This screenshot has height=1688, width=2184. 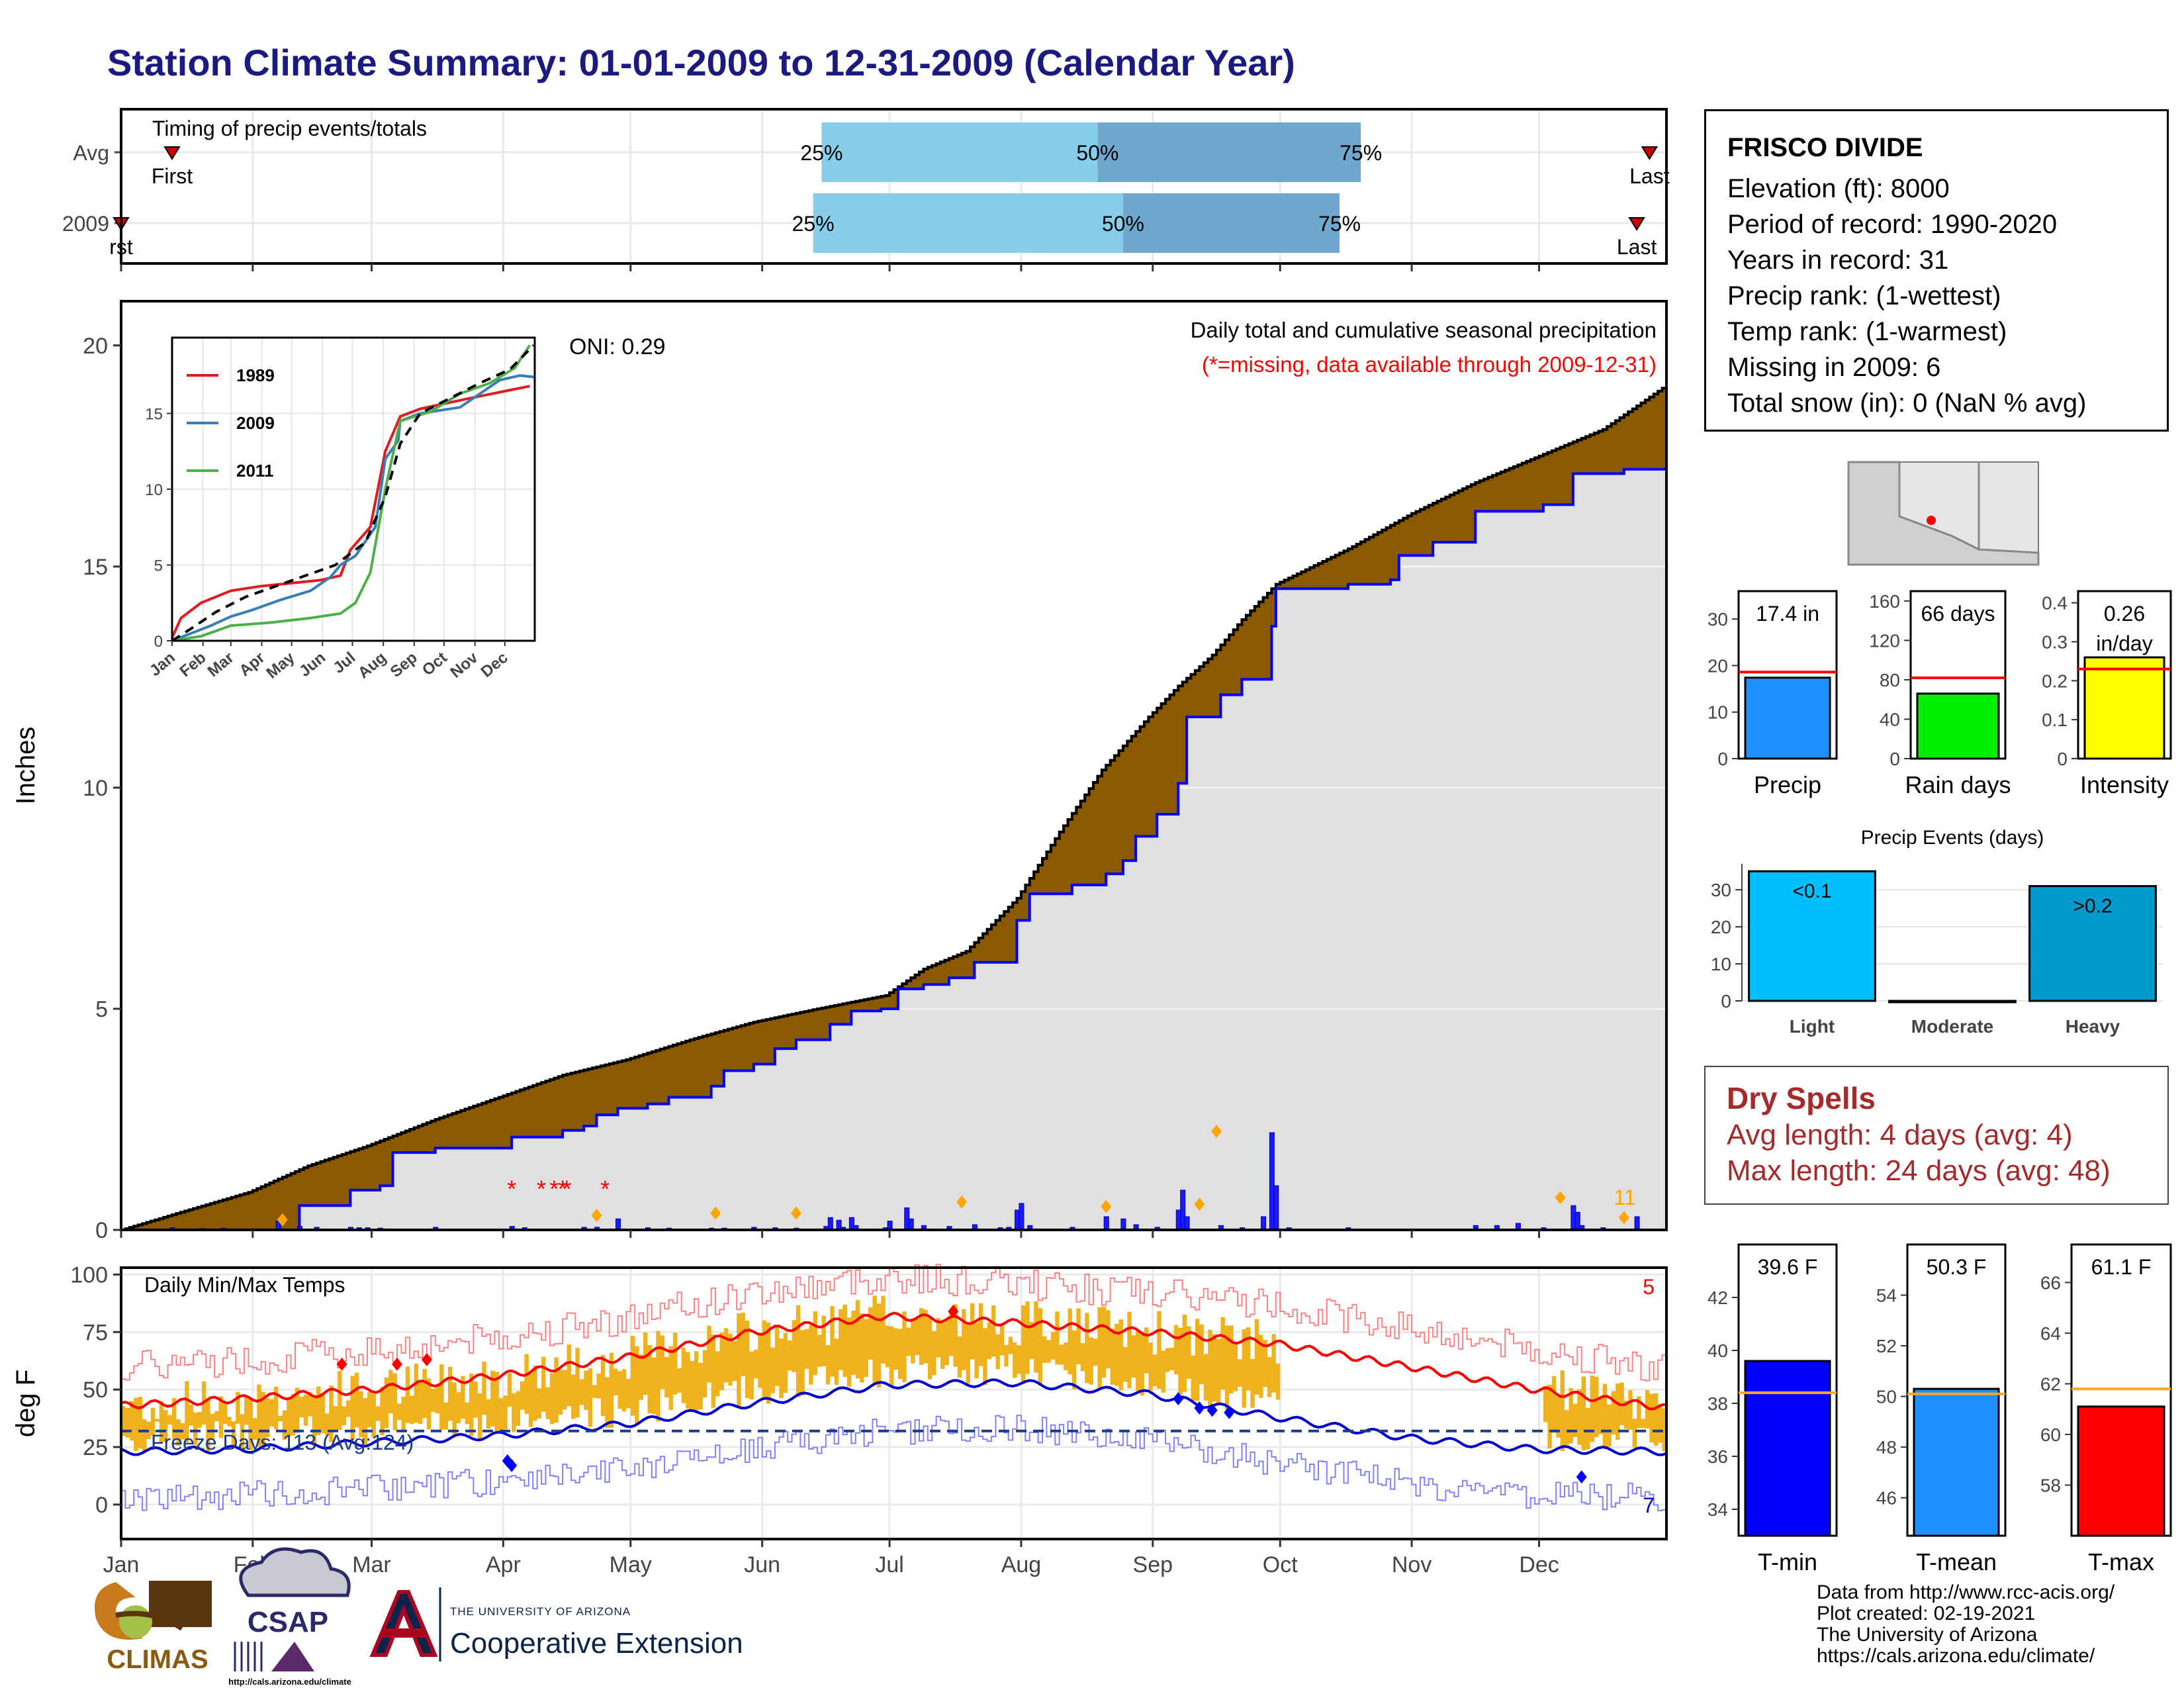 I want to click on events-xtick-label: Moderate, so click(x=1952, y=1026).